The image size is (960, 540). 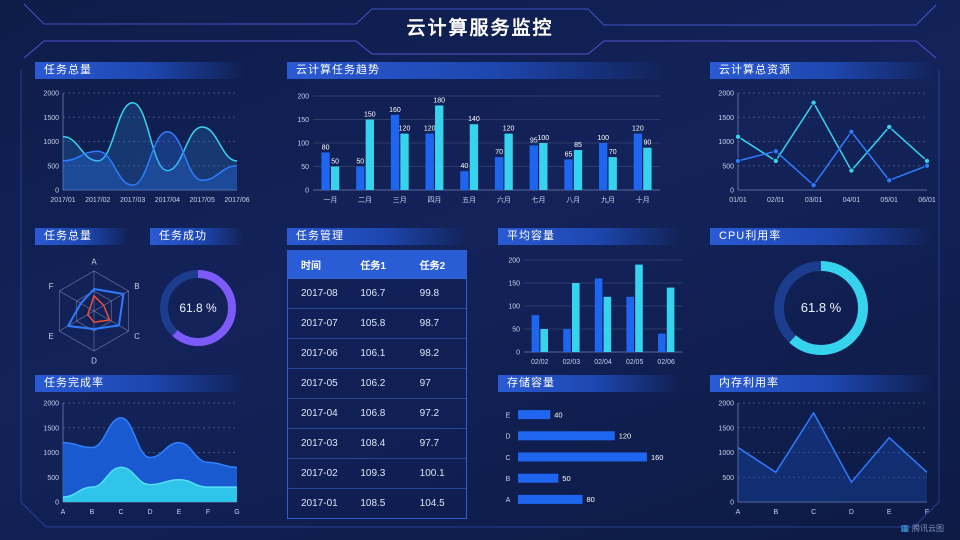 I want to click on table-row: 2017-04 106.8 97.2, so click(x=377, y=413).